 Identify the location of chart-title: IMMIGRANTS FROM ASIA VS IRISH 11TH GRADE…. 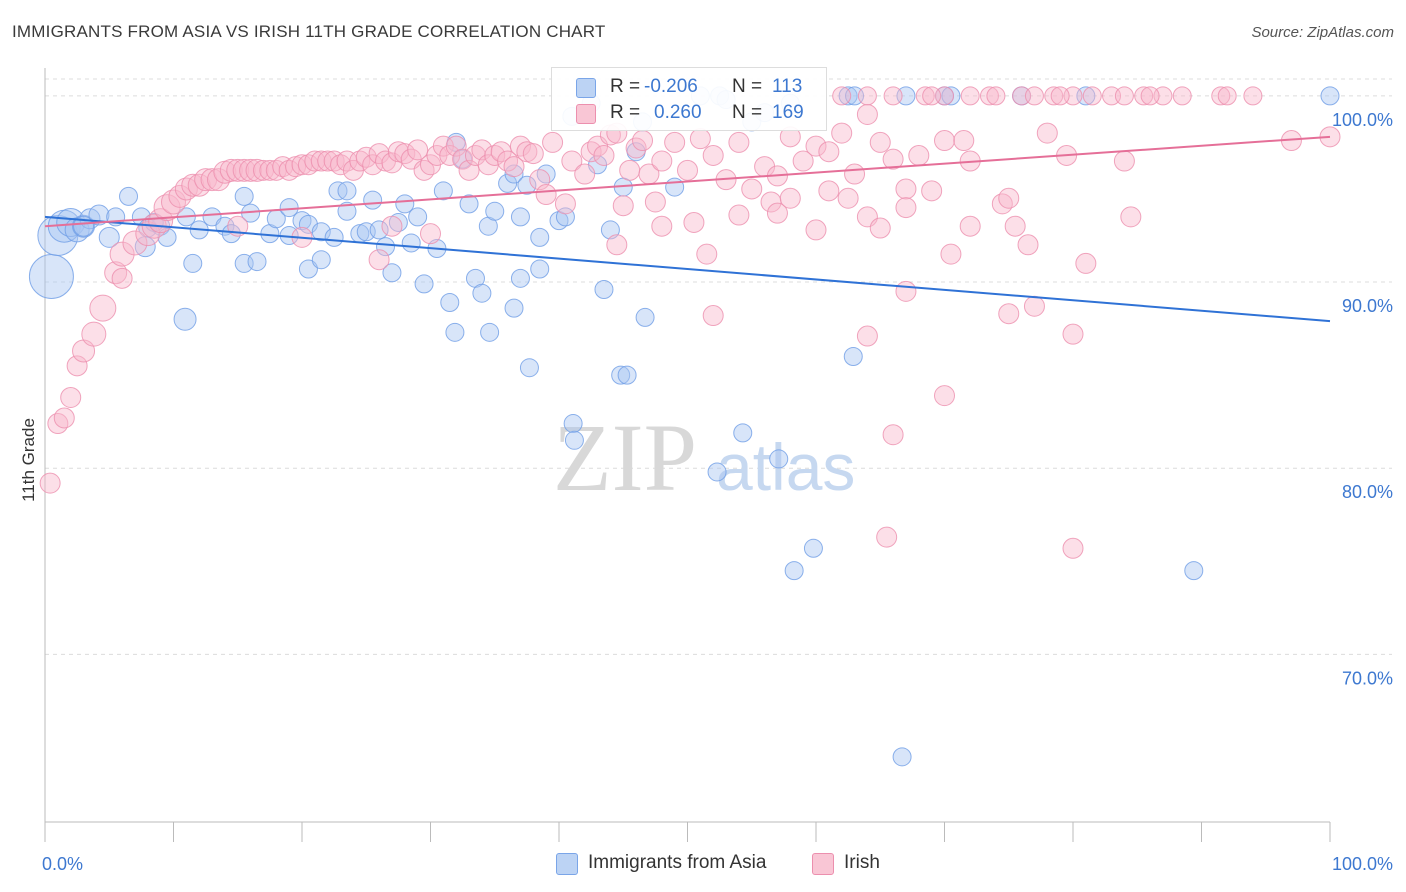
(309, 31).